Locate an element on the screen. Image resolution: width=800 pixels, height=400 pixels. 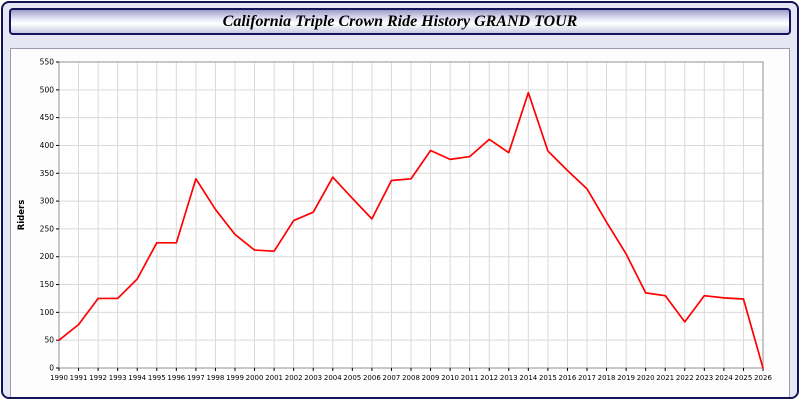
svg-text: 2014 is located at coordinates (528, 378).